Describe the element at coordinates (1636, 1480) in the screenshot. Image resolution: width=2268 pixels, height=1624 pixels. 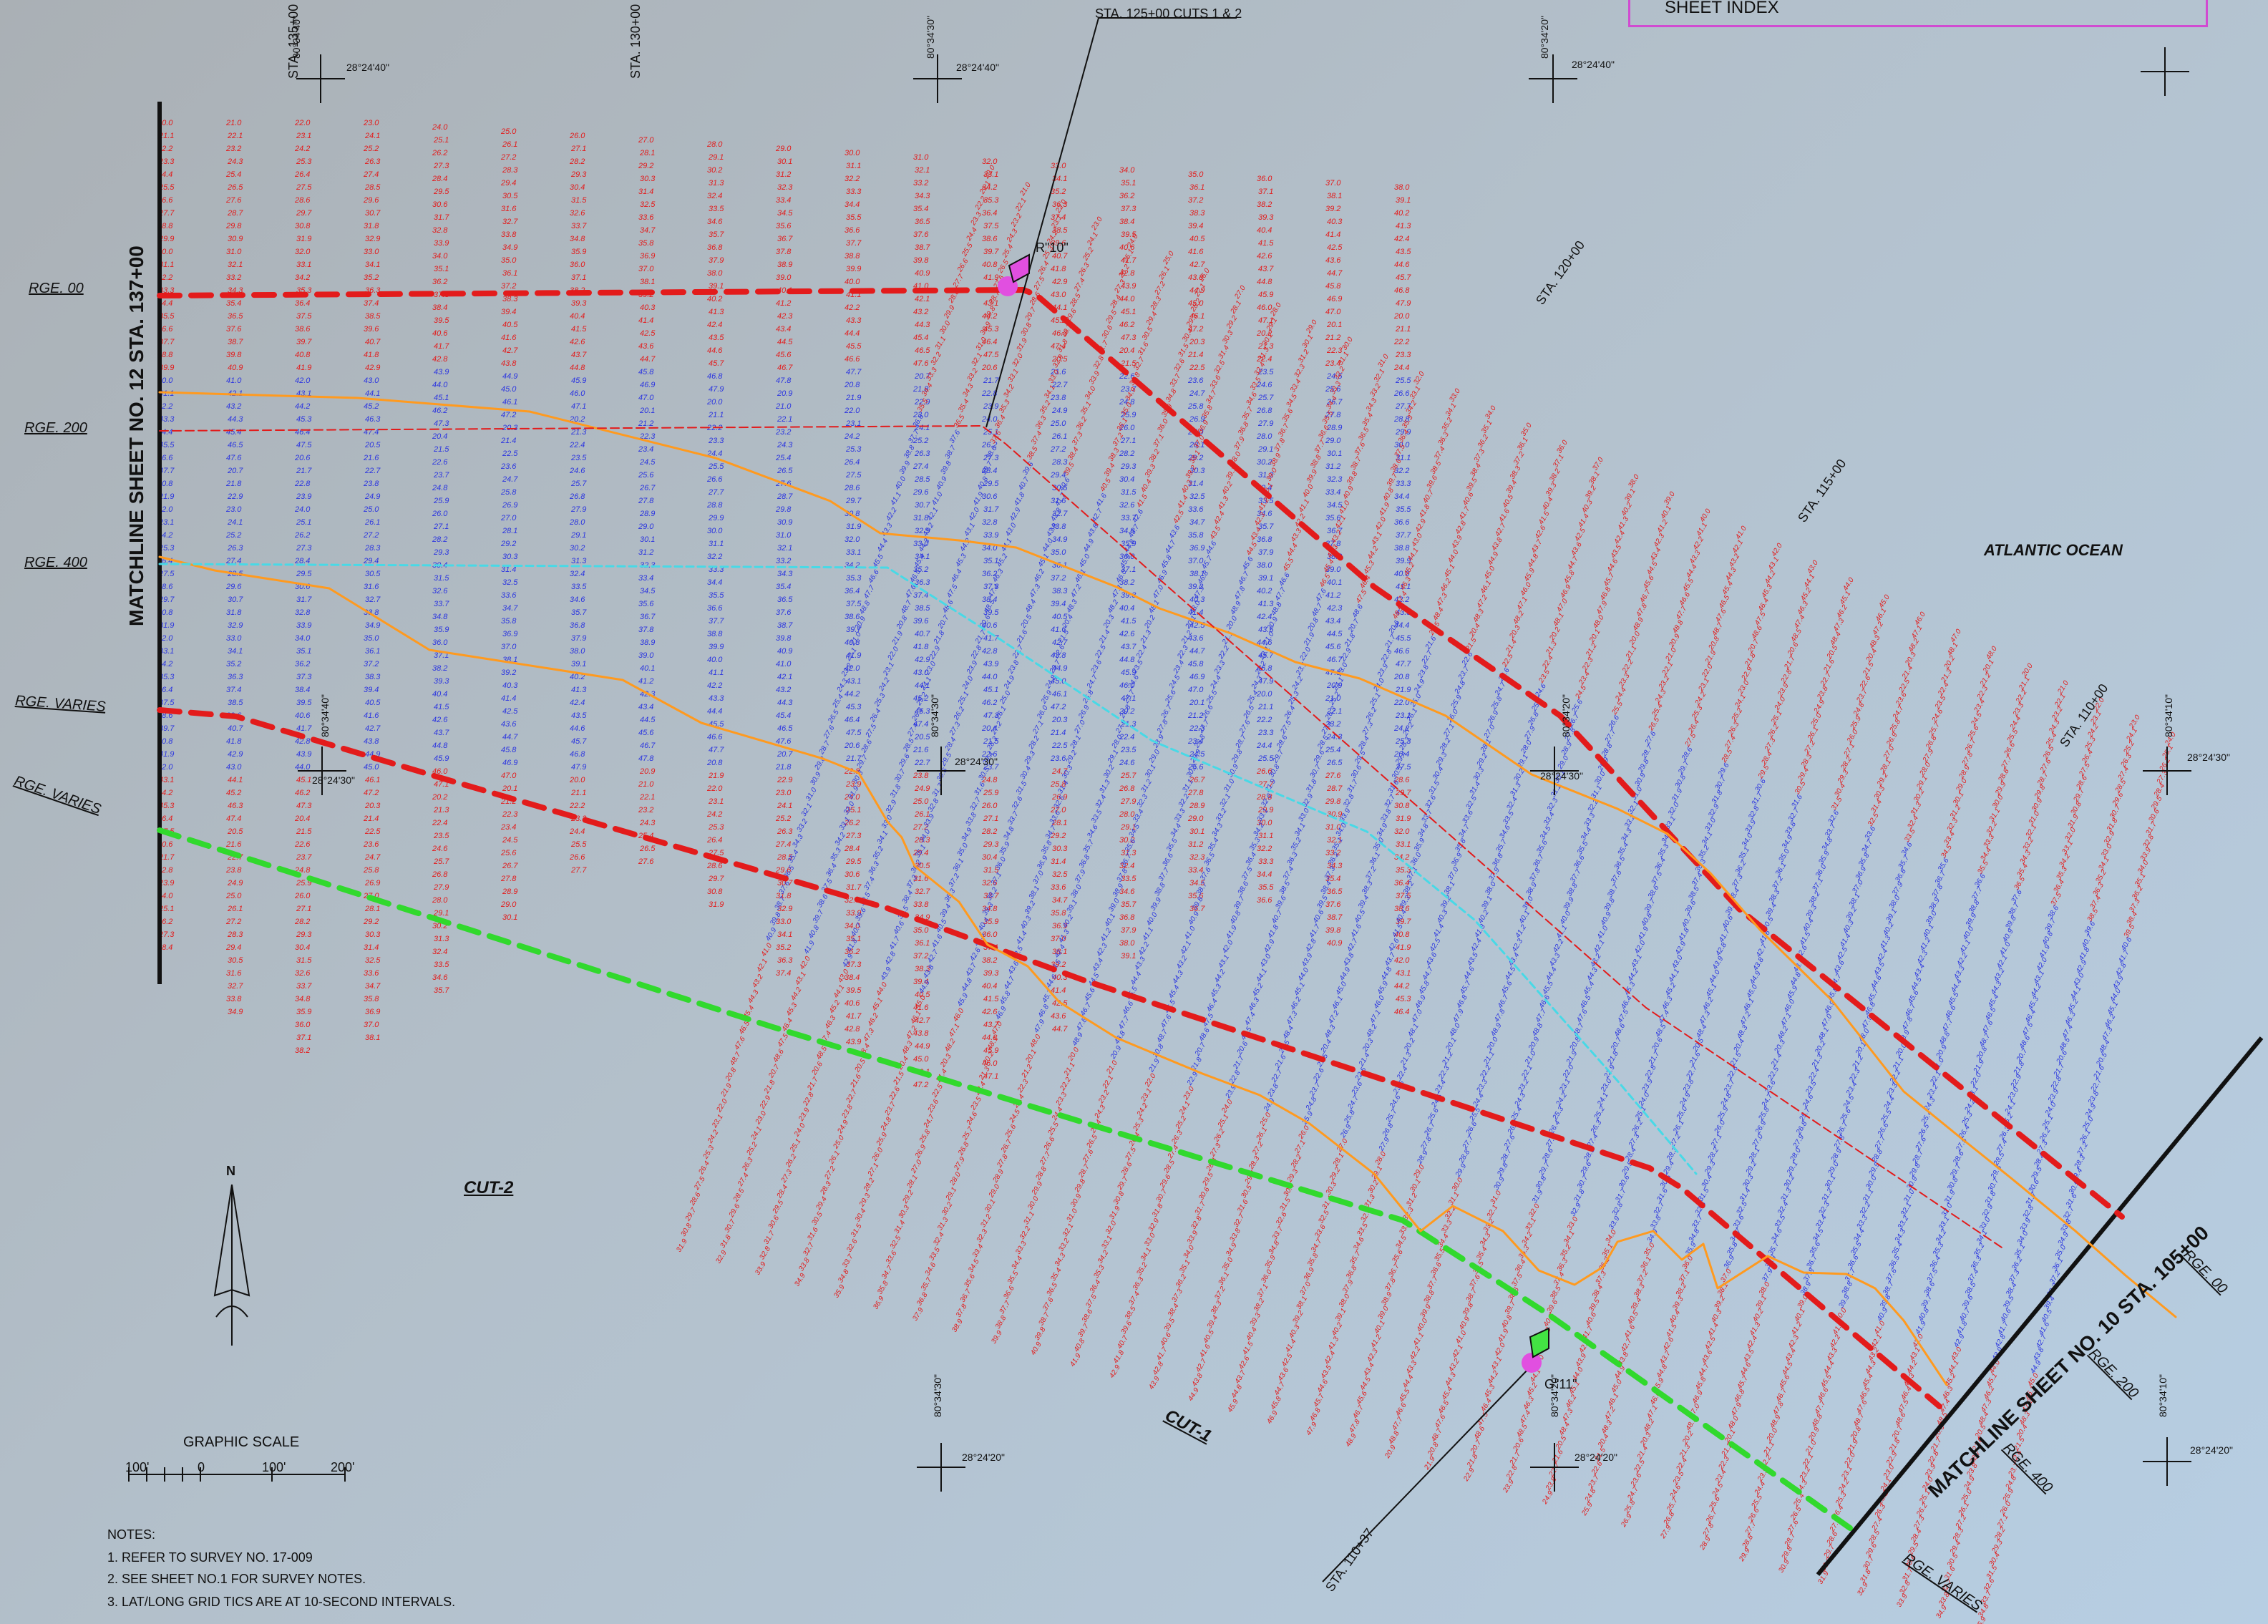
I see `sounding-point: 23.6` at that location.